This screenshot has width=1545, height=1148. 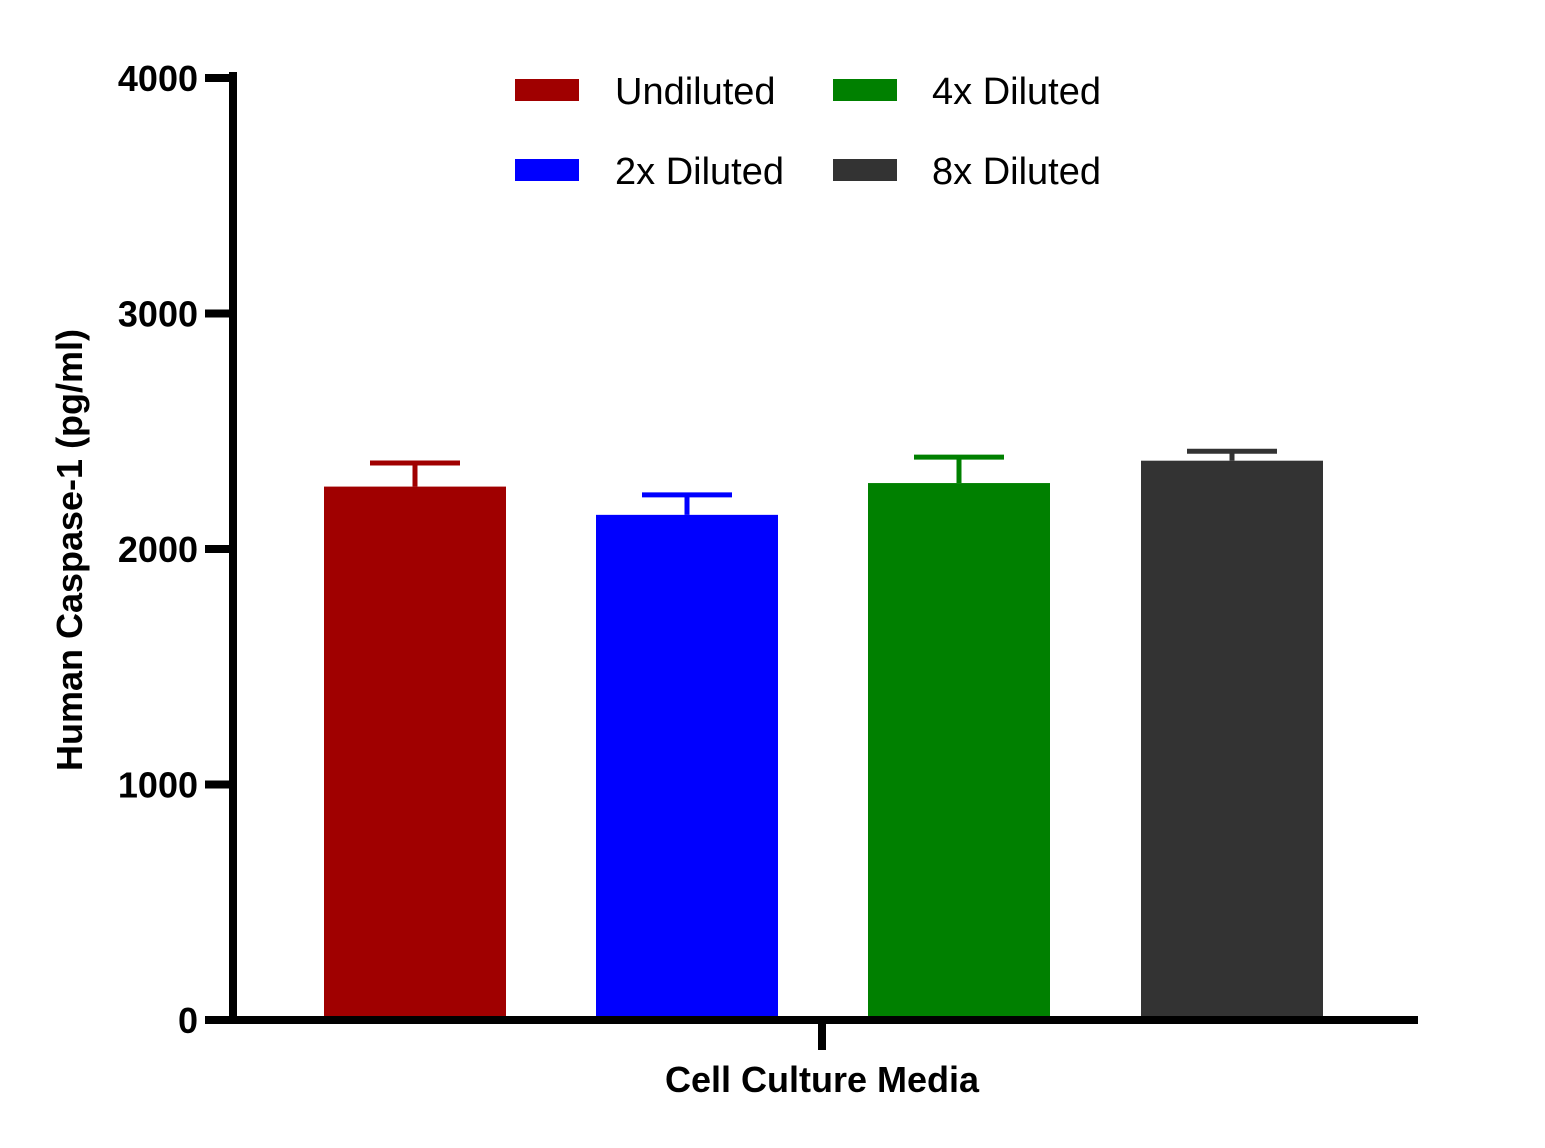 I want to click on x-axis-title: Cell Culture Media, so click(x=822, y=1079).